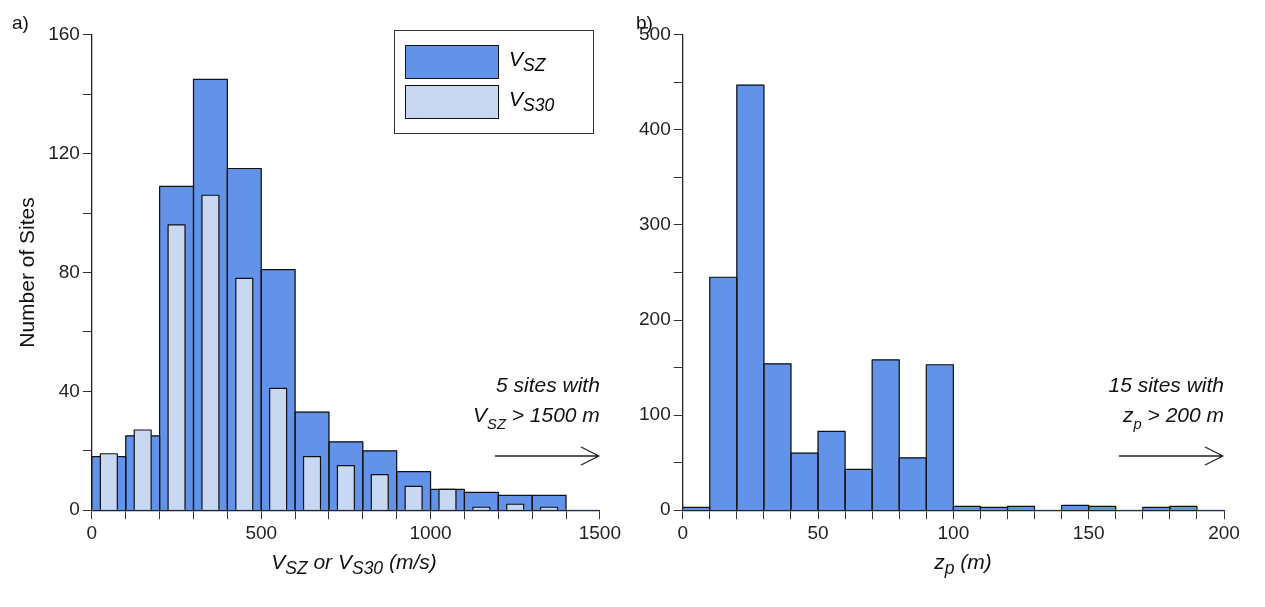  I want to click on y-tick-label: 300, so click(655, 224).